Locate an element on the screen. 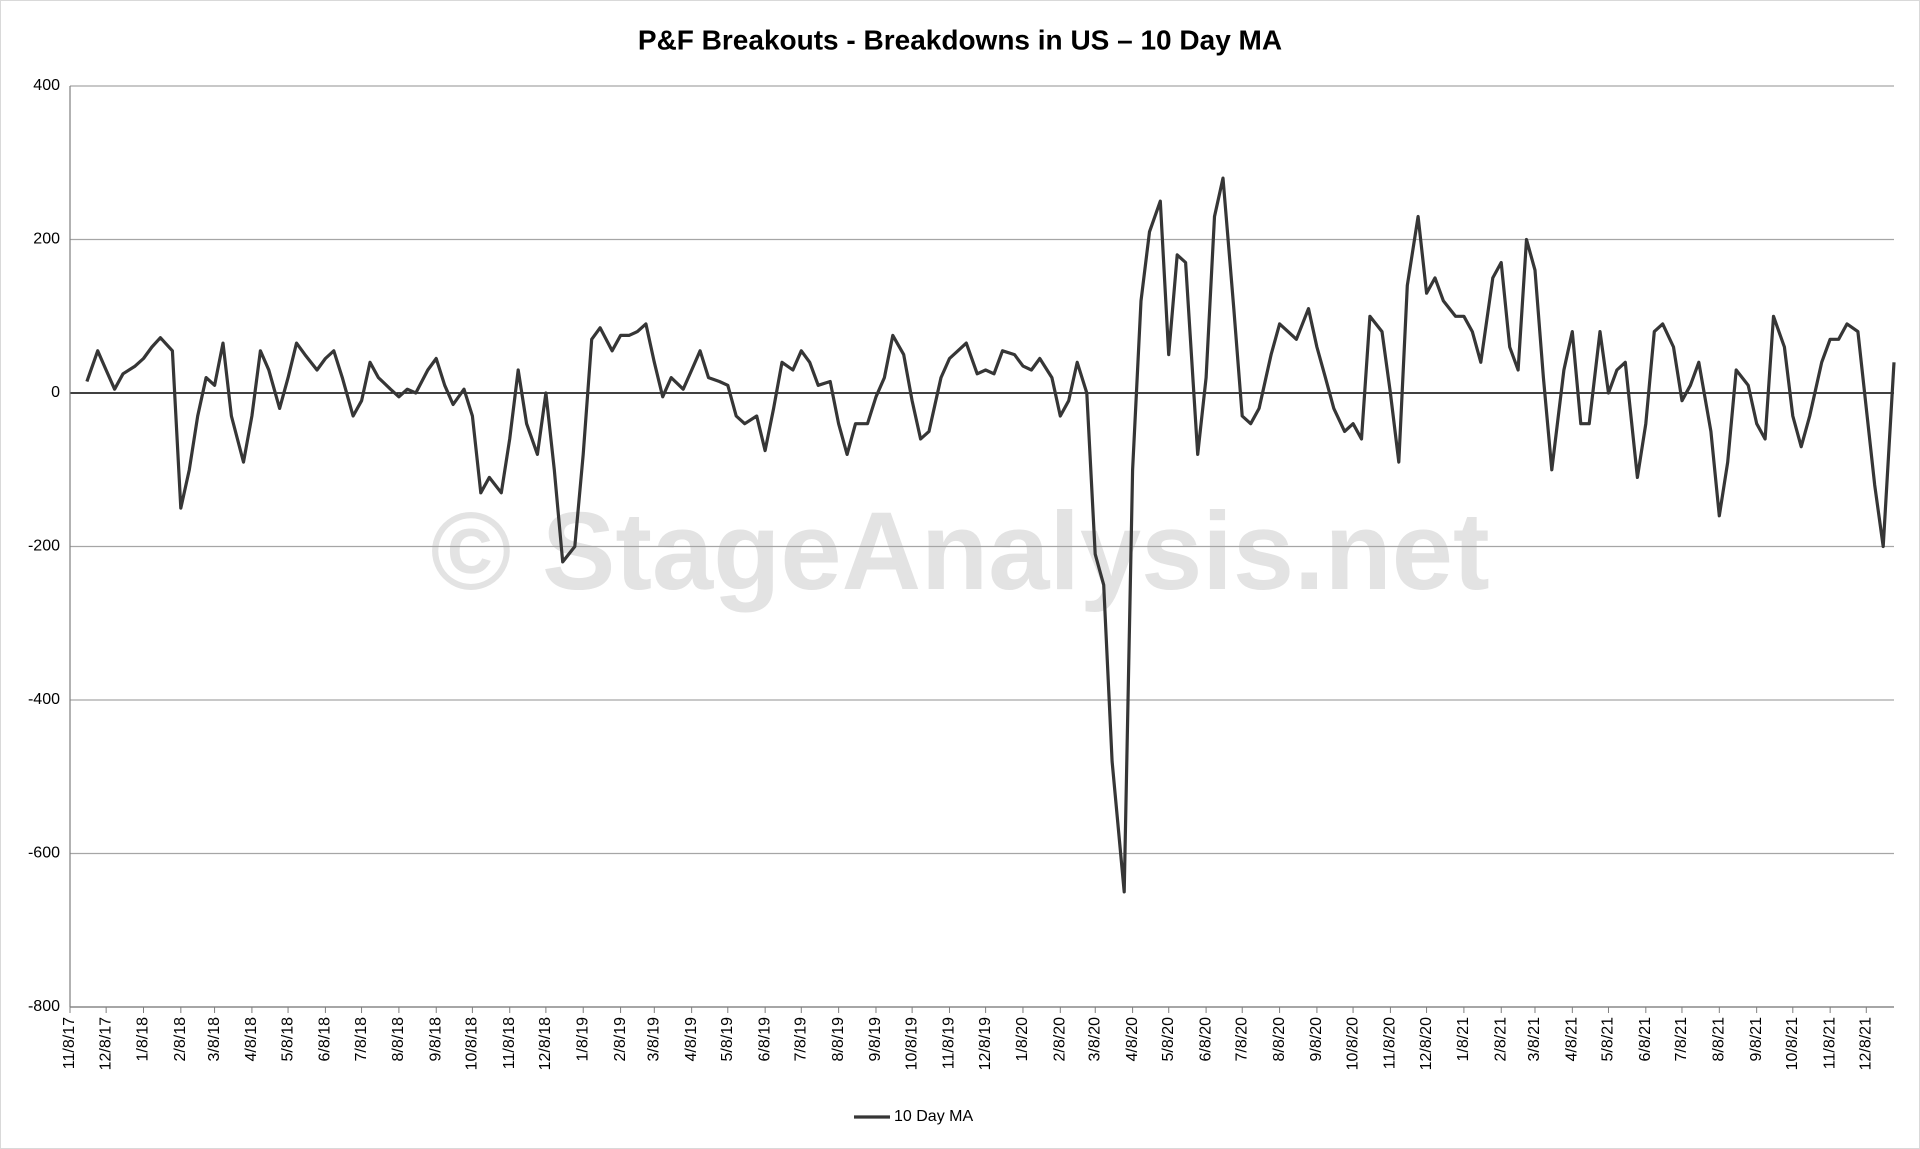 The height and width of the screenshot is (1149, 1920). watermark: © StageAnalysis.net is located at coordinates (959, 551).